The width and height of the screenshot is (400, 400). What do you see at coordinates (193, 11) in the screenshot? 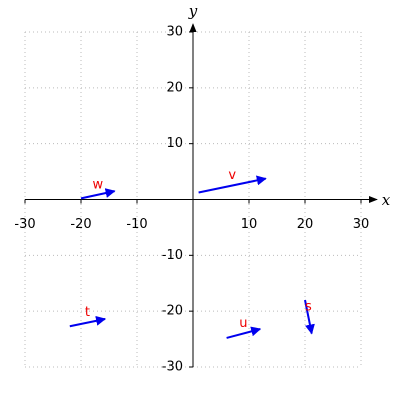
I see `y-axis-label: y` at bounding box center [193, 11].